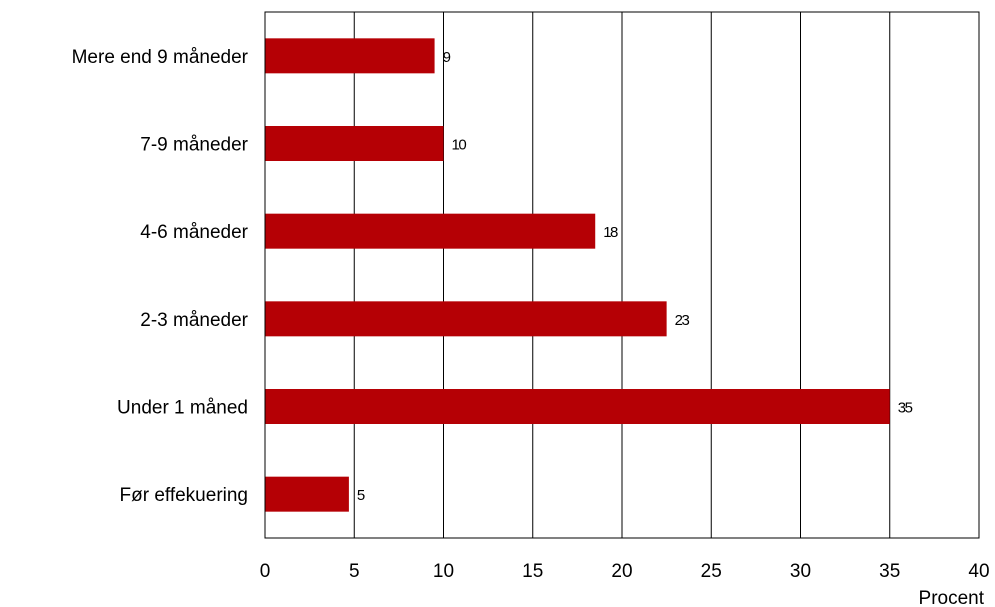 The image size is (995, 607). Describe the element at coordinates (194, 145) in the screenshot. I see `category-label: 7-9 måneder` at that location.